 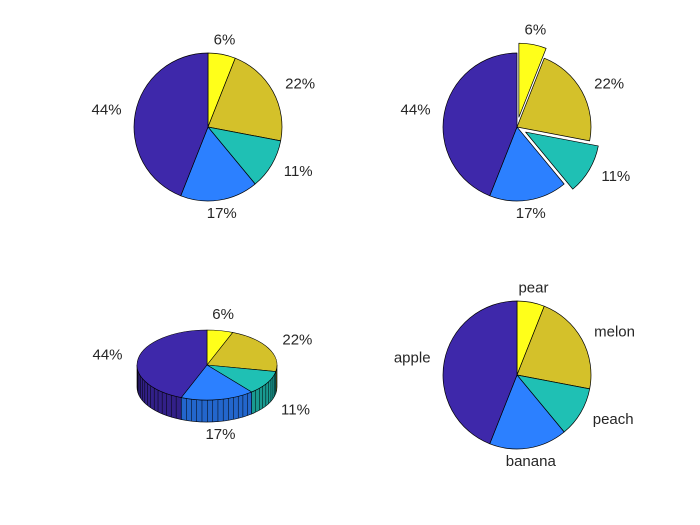 I want to click on pie-subplot-1: 6% 22% 11% 17% 44%, so click(x=204, y=127).